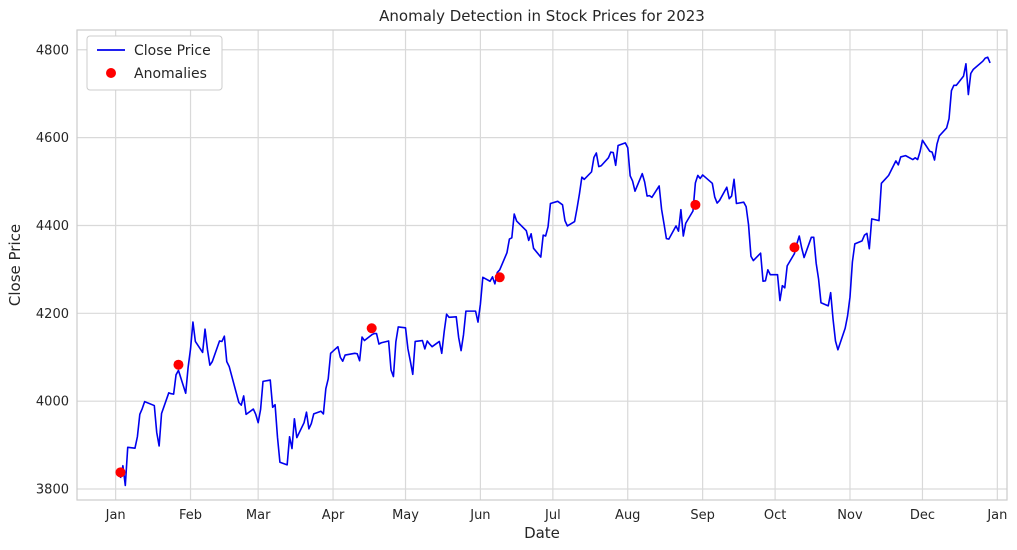  Describe the element at coordinates (627, 515) in the screenshot. I see `x-tick-label: Aug` at that location.